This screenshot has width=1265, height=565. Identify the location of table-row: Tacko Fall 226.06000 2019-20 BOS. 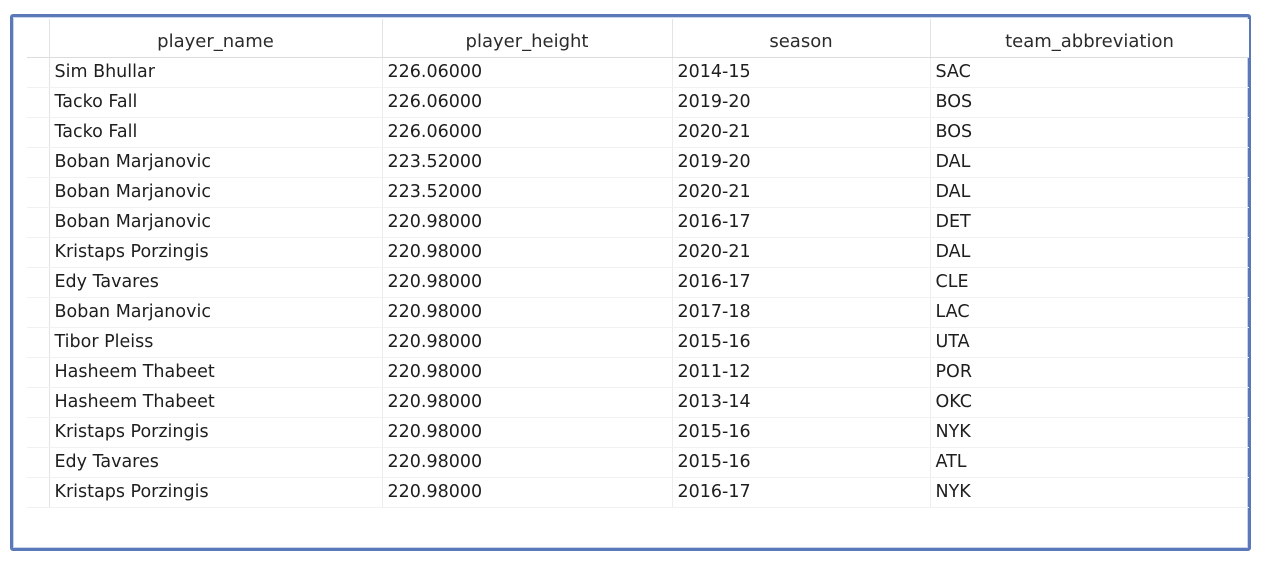
(638, 102).